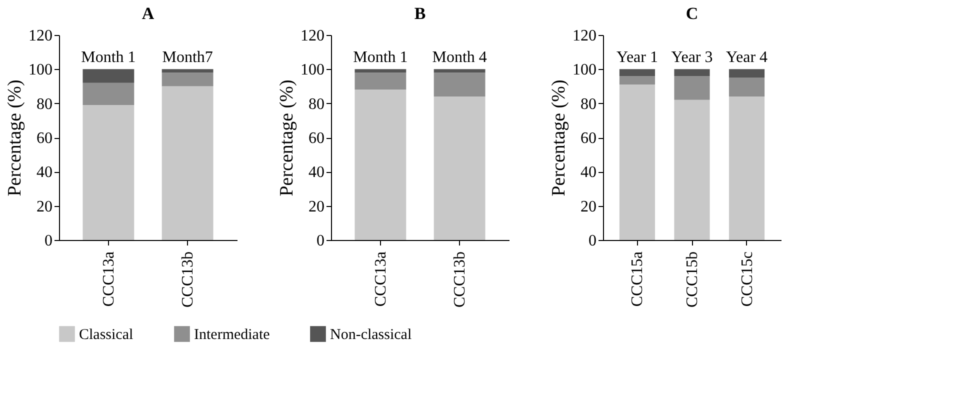  Describe the element at coordinates (692, 57) in the screenshot. I see `annotation: Year 3` at that location.